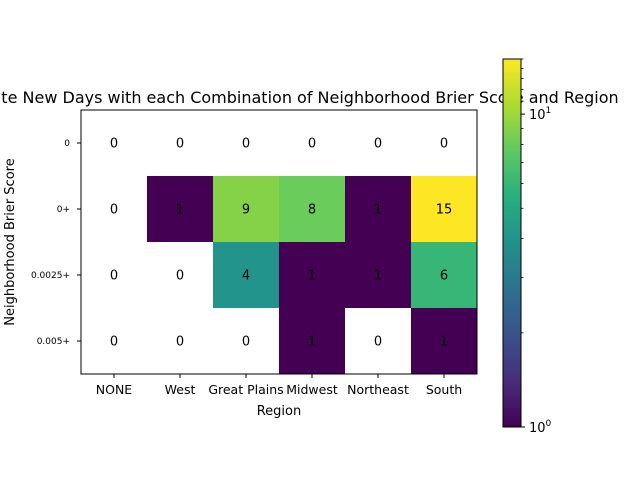 The width and height of the screenshot is (640, 480). I want to click on cell-value-label: 4, so click(246, 276).